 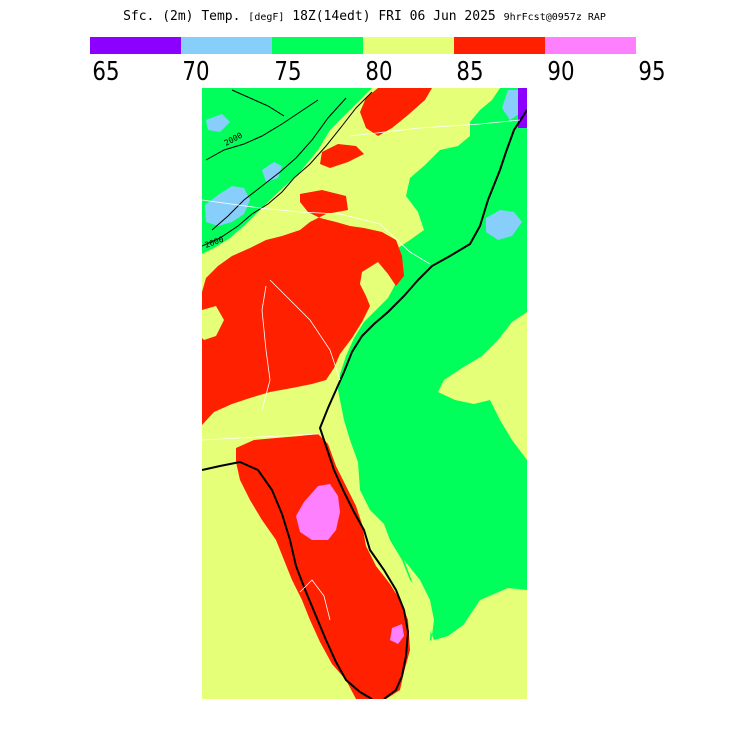 I want to click on region-85-90-central, so click(x=303, y=307).